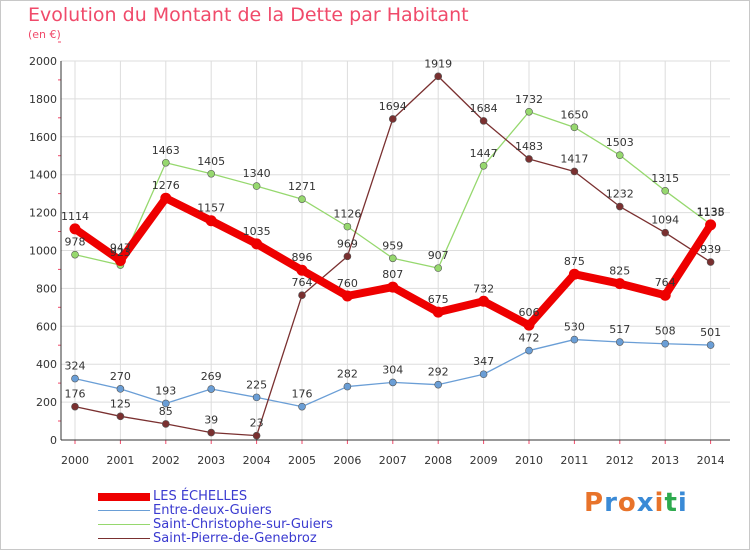 The image size is (750, 550). I want to click on data-label: 85, so click(166, 411).